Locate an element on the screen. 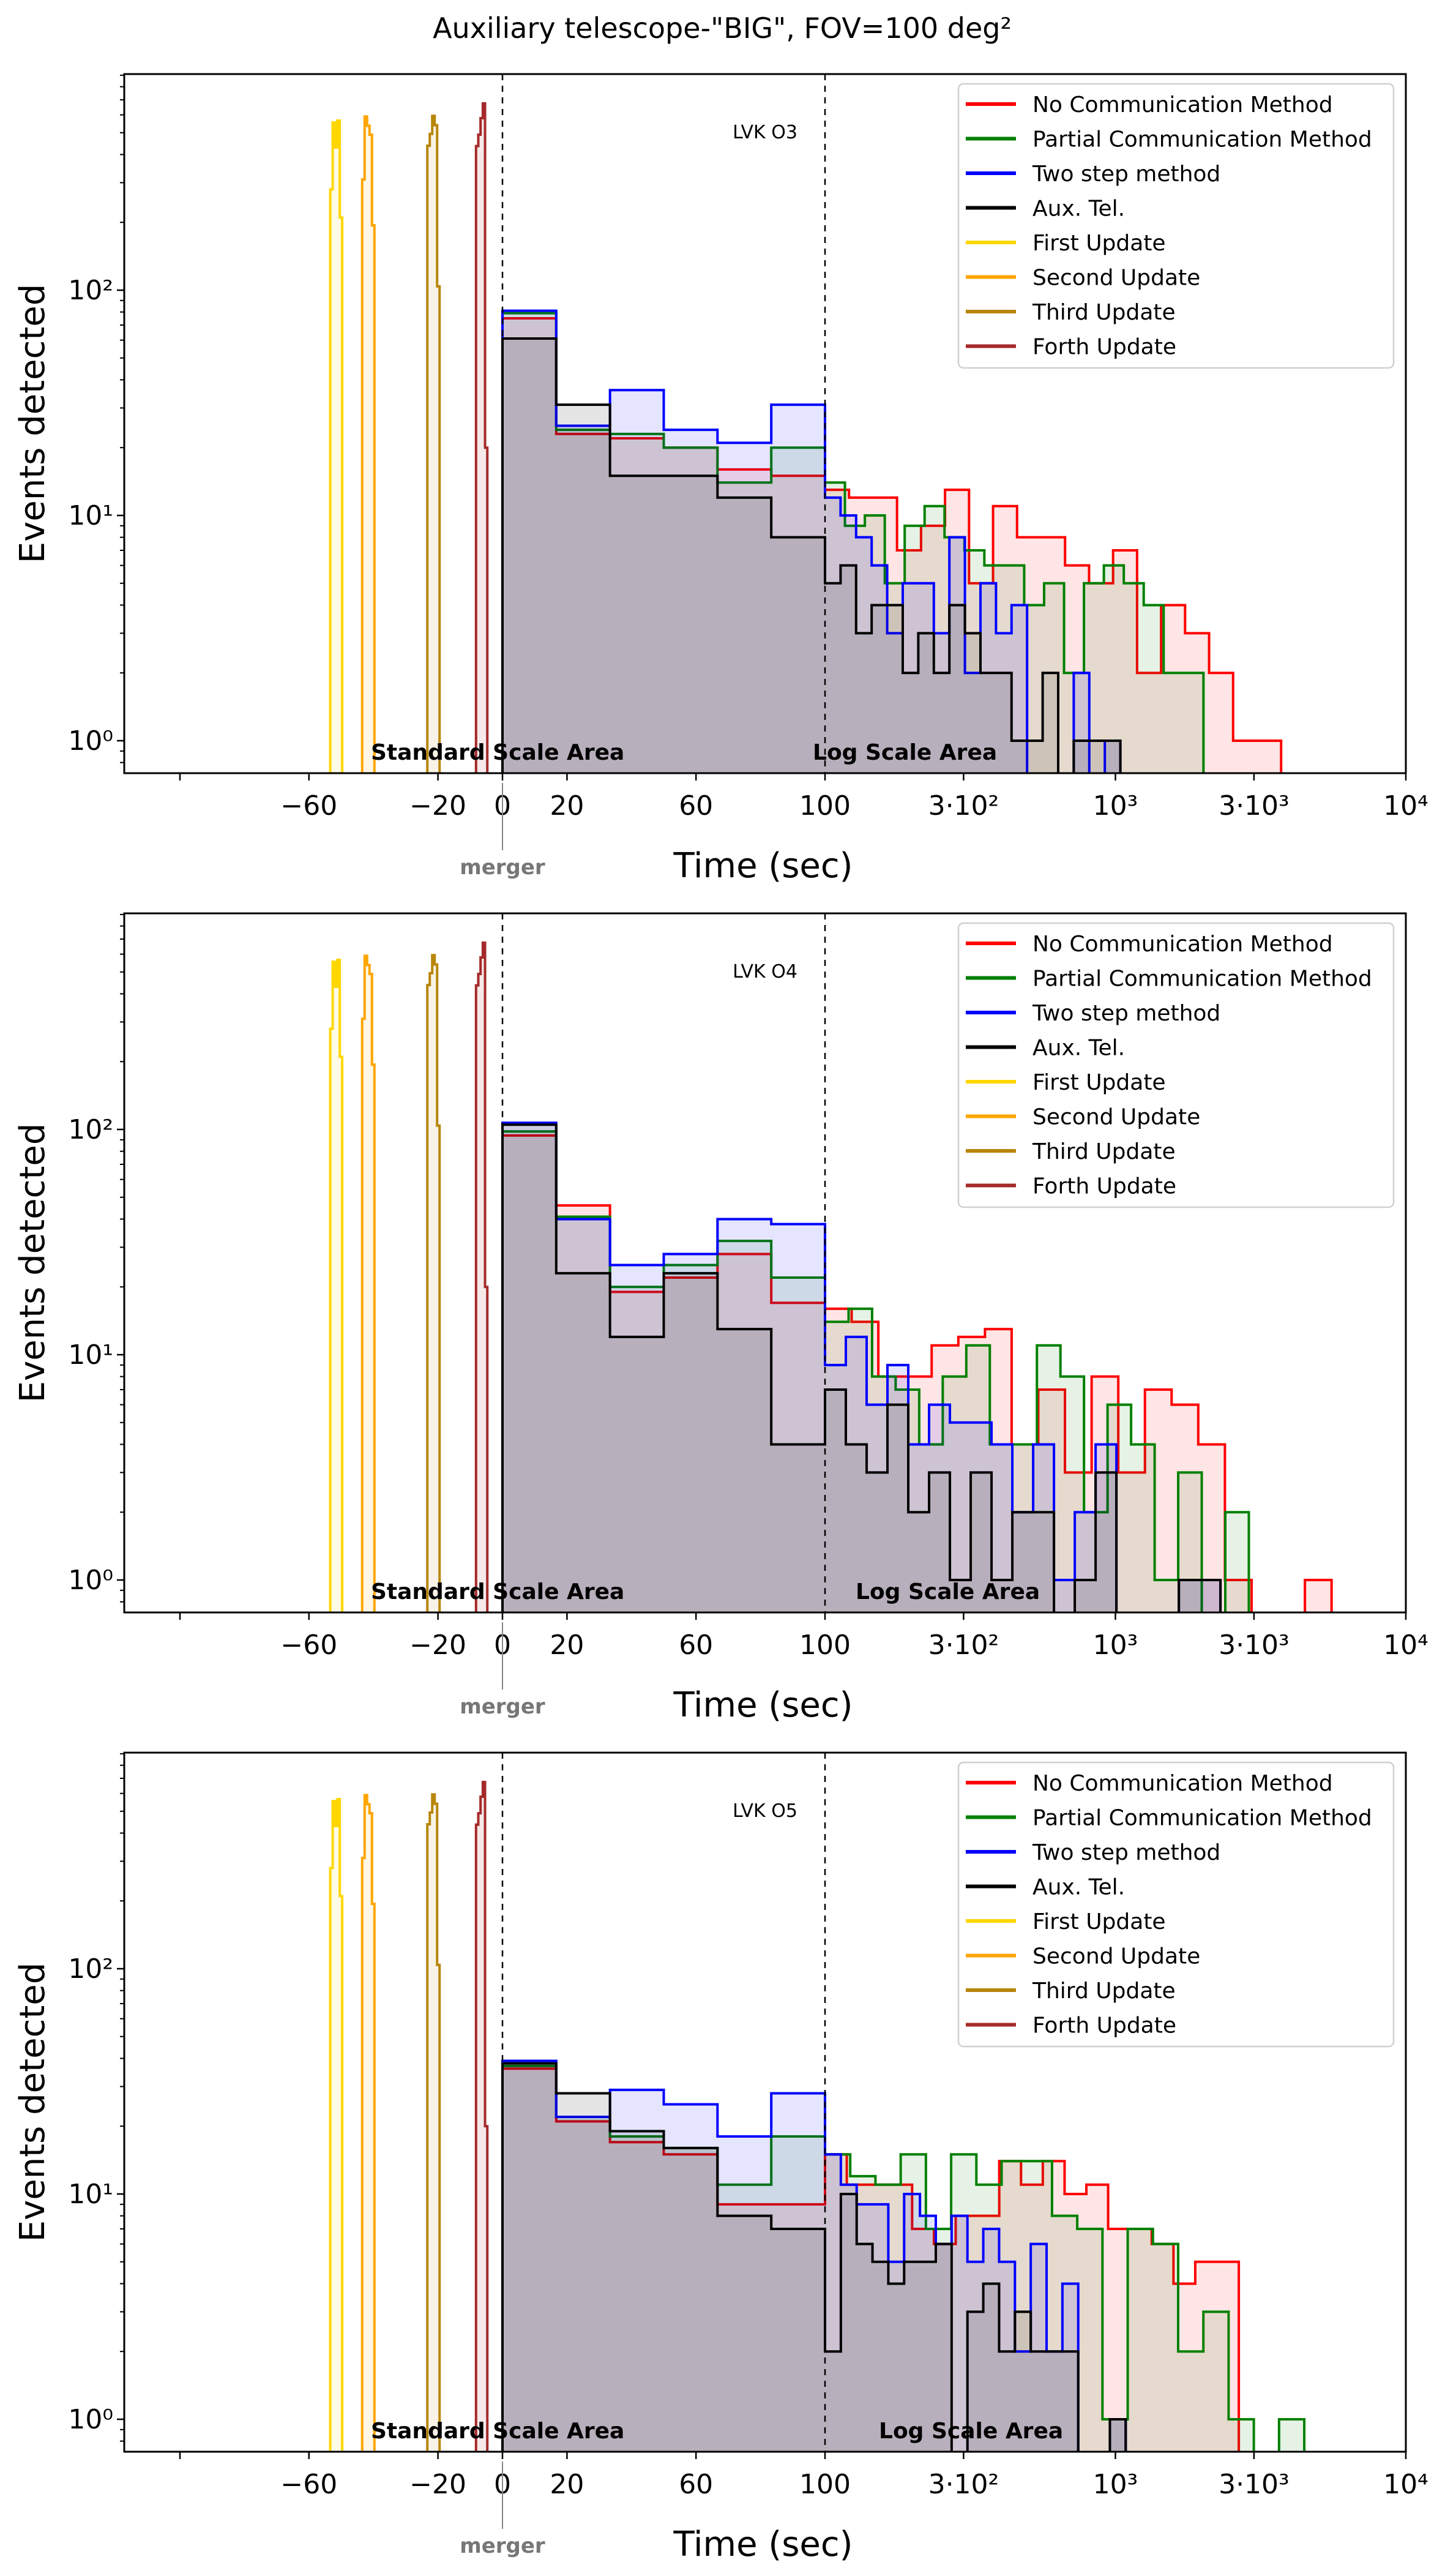  run-label: LVK O3 is located at coordinates (765, 132).